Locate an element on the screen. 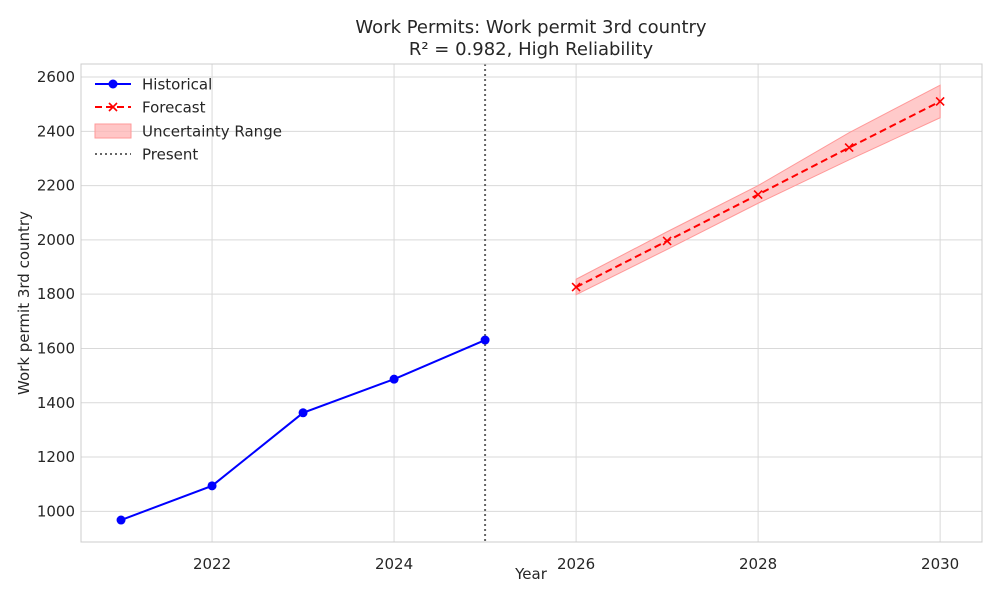 The height and width of the screenshot is (600, 1000). chart-title: Work Permits: Work permit 3rd country is located at coordinates (530, 27).